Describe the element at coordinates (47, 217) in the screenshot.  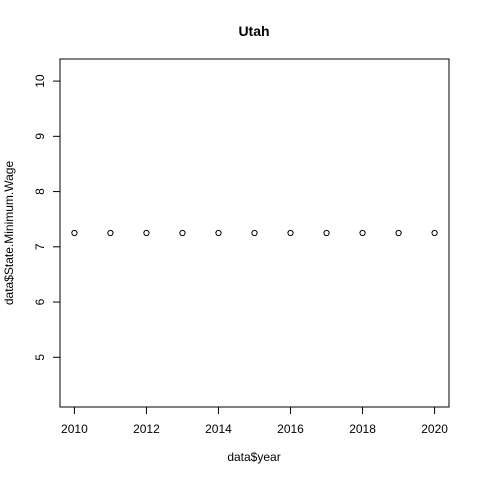
I see `y-axis: 5 6 7 8 9 10` at that location.